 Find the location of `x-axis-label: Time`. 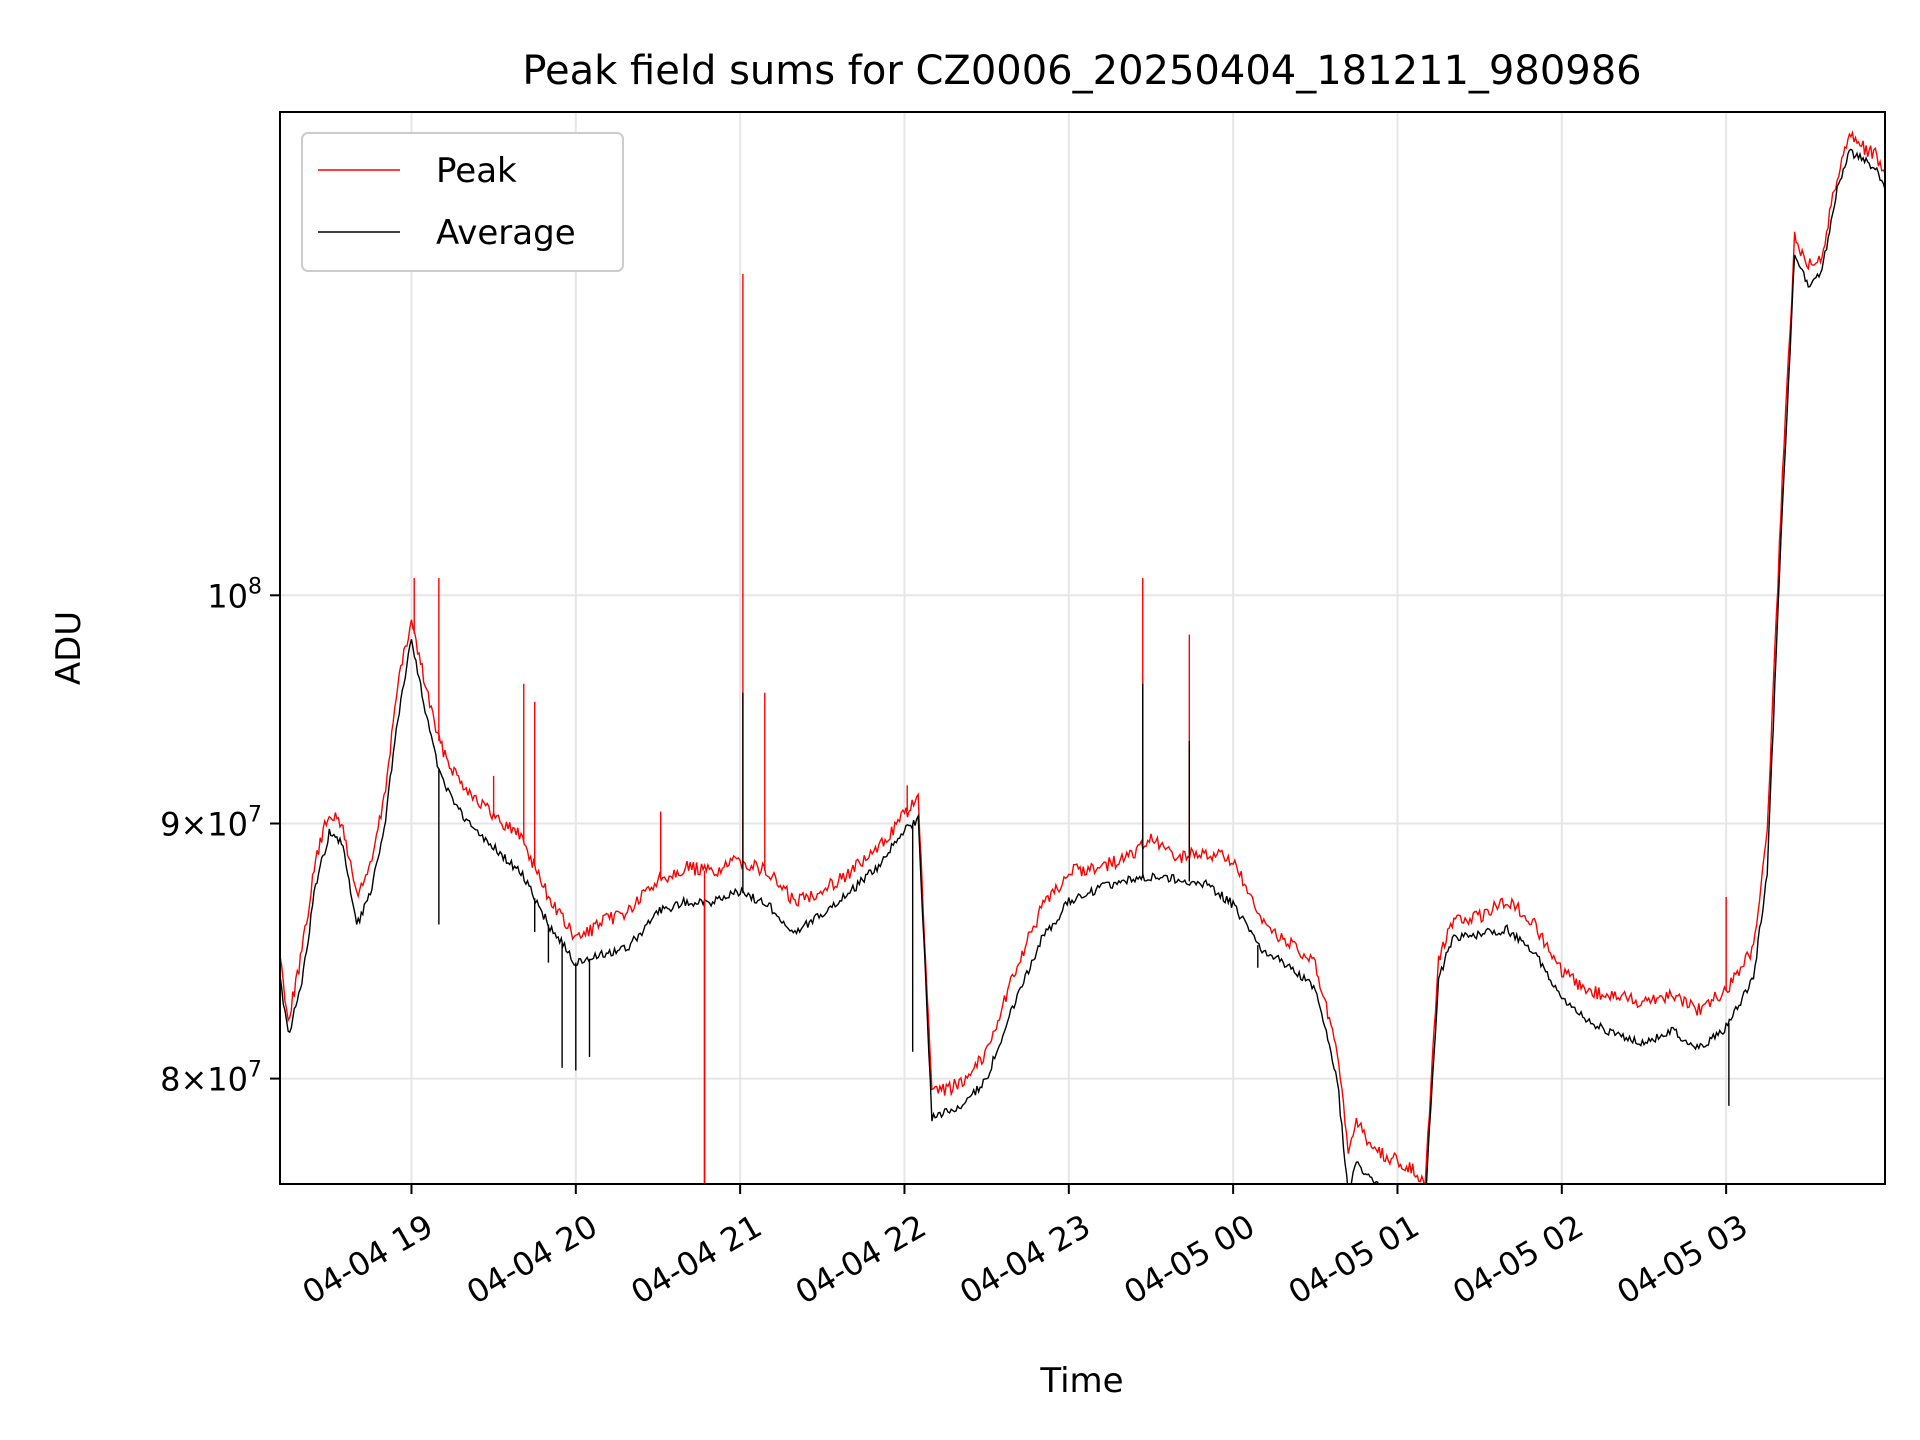

x-axis-label: Time is located at coordinates (1081, 1381).